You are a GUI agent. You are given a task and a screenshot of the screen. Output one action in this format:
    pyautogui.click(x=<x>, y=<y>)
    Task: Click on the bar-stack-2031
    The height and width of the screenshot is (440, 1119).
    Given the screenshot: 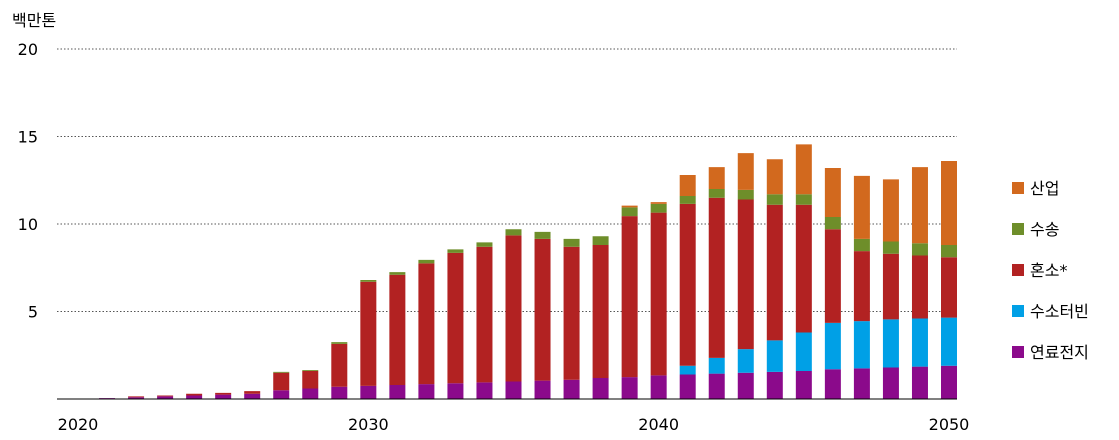 What is the action you would take?
    pyautogui.click(x=397, y=335)
    